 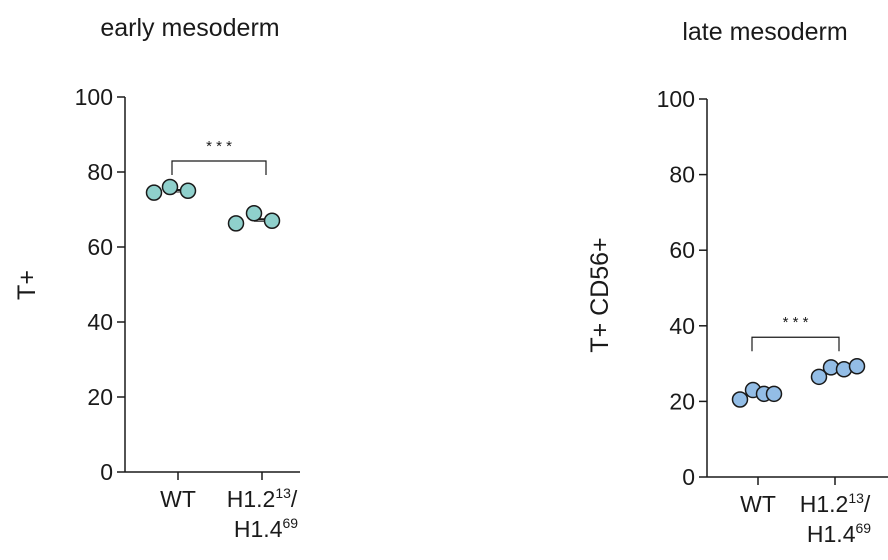 I want to click on chart-title: early mesoderm, so click(x=189, y=28).